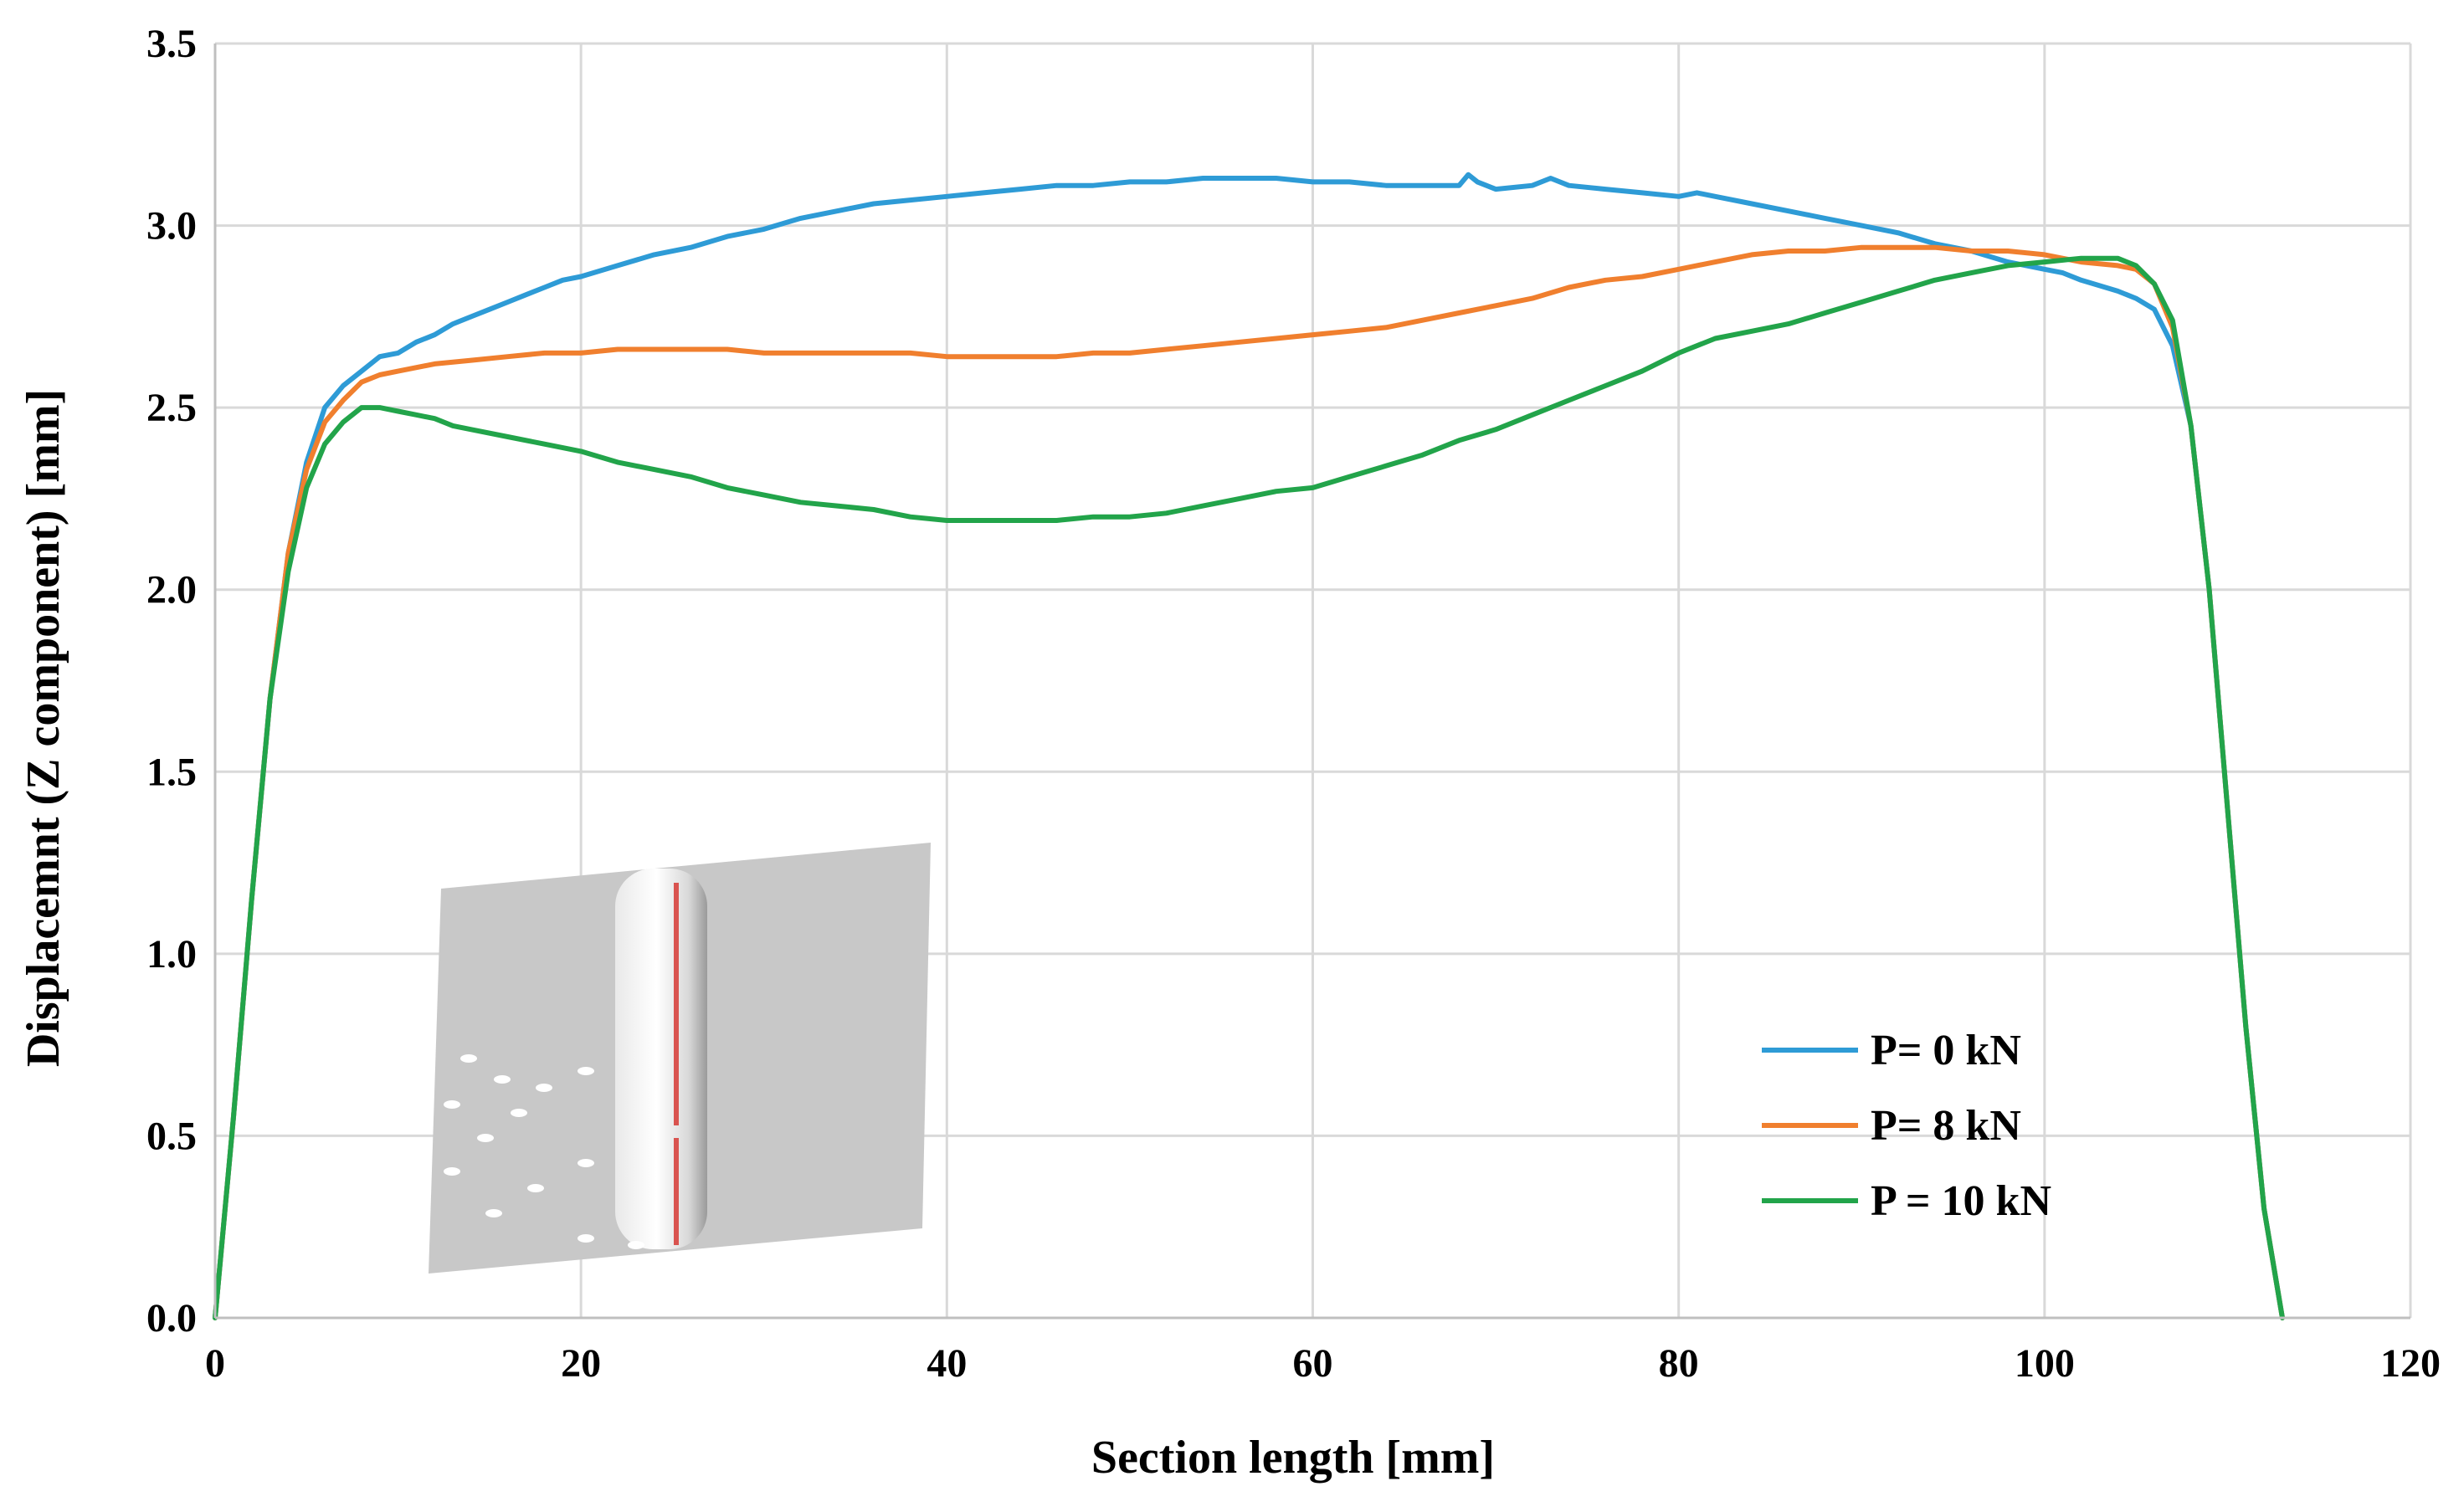  What do you see at coordinates (215, 1363) in the screenshot?
I see `x-tick-label: 0` at bounding box center [215, 1363].